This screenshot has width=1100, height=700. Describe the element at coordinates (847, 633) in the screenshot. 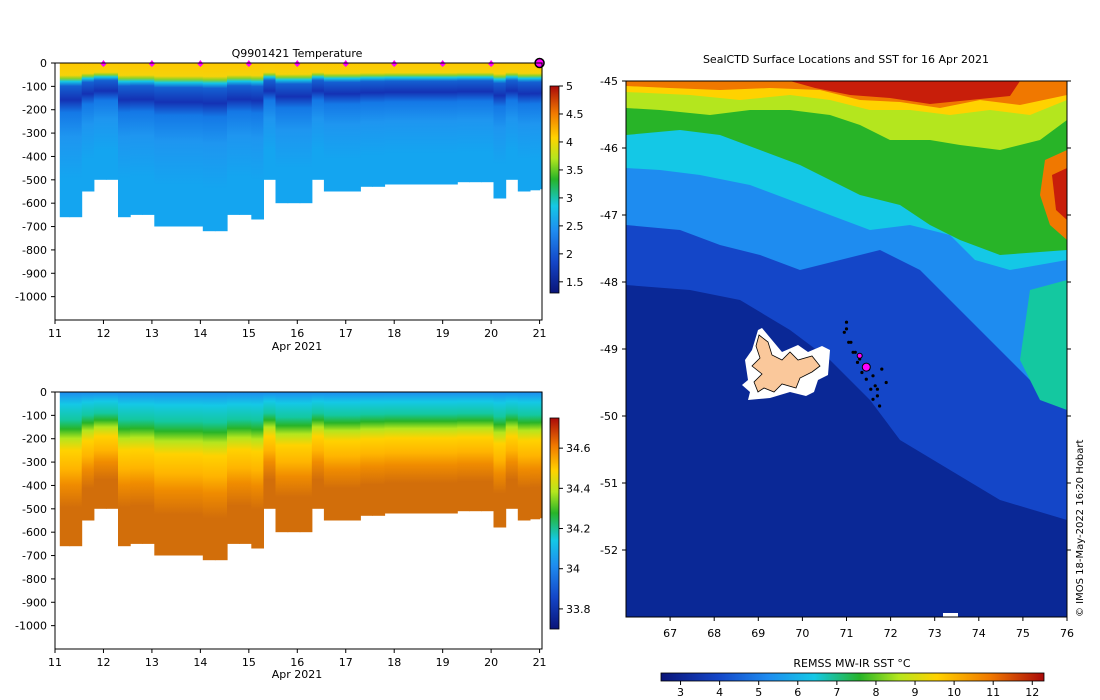

I see `longitude-tick-label: 71` at that location.